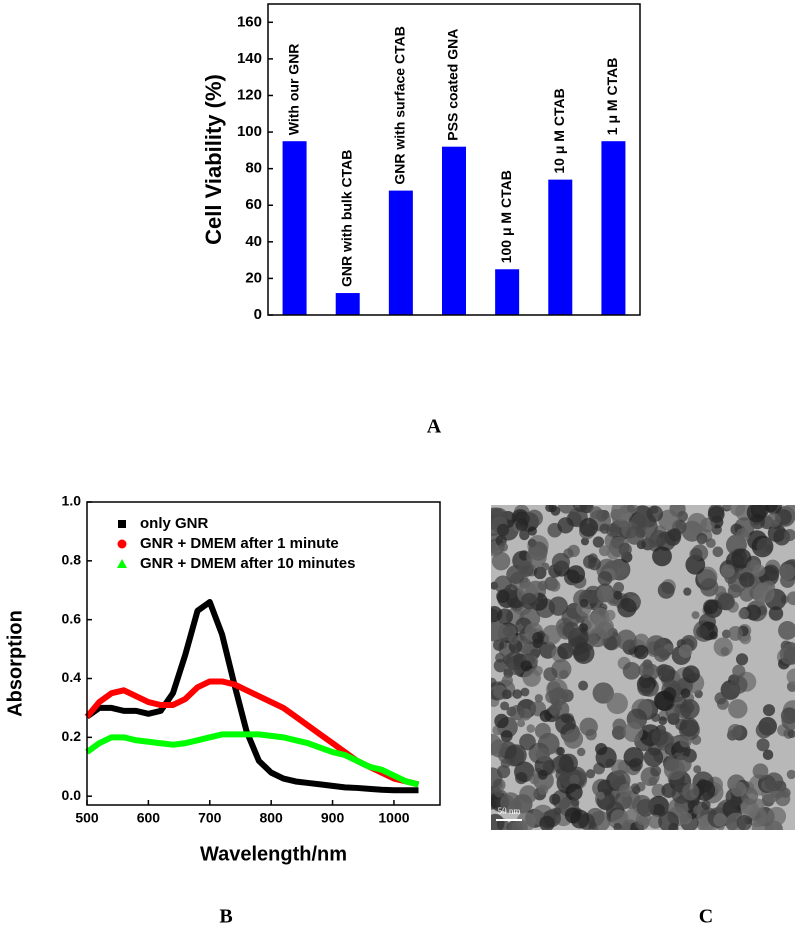 This screenshot has height=939, width=800. What do you see at coordinates (249, 58) in the screenshot?
I see `y-tick-label: 140` at bounding box center [249, 58].